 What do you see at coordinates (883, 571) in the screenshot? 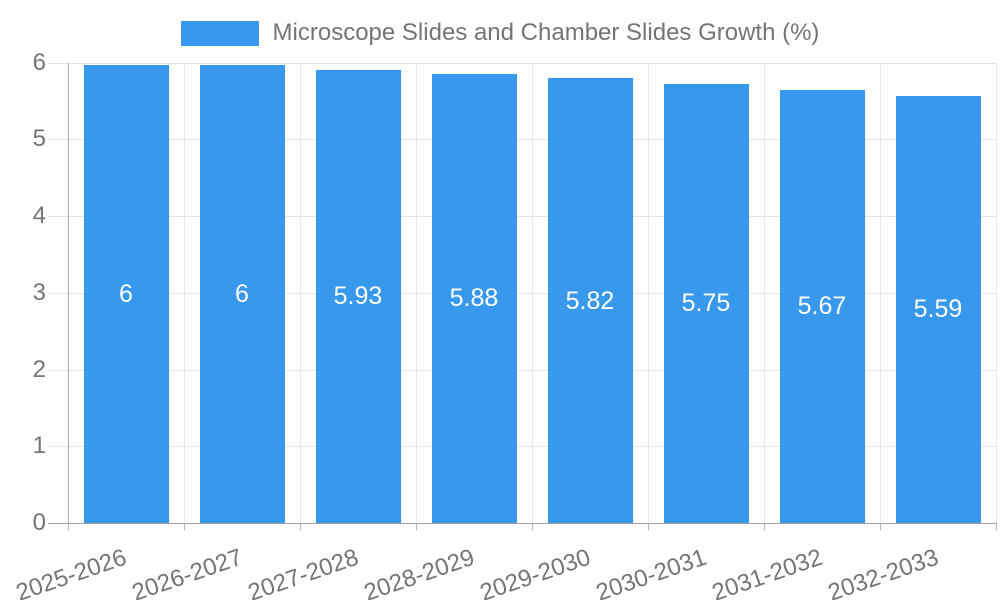
I see `x-tick-label: 2032-2033` at bounding box center [883, 571].